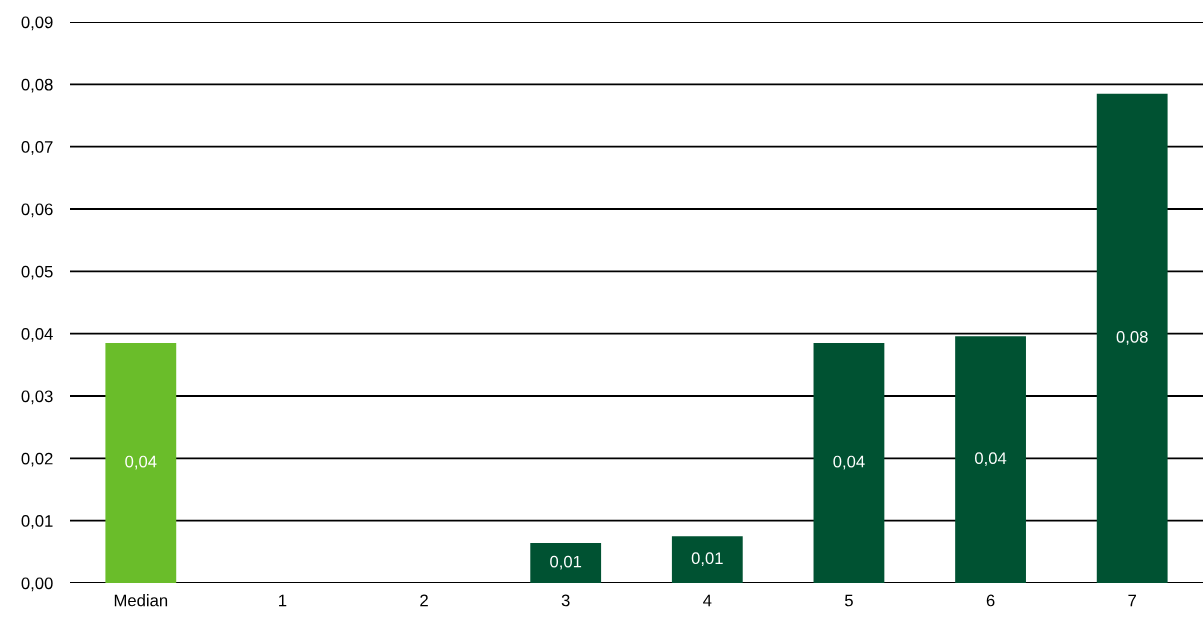  Describe the element at coordinates (141, 600) in the screenshot. I see `x-tick-label: Median` at that location.